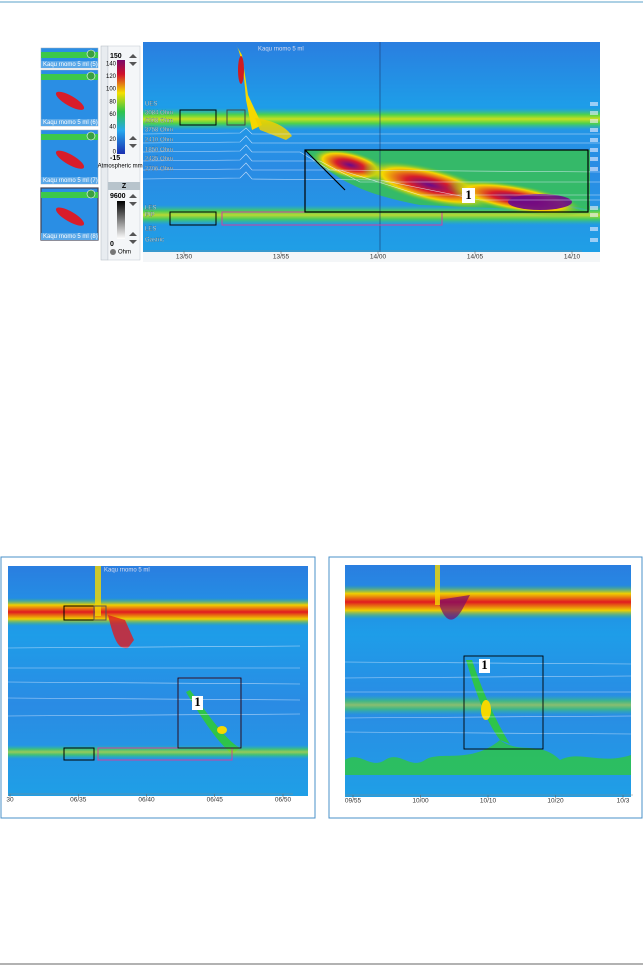  What do you see at coordinates (159, 114) in the screenshot?
I see `channel-label: 3084 Ohm` at bounding box center [159, 114].